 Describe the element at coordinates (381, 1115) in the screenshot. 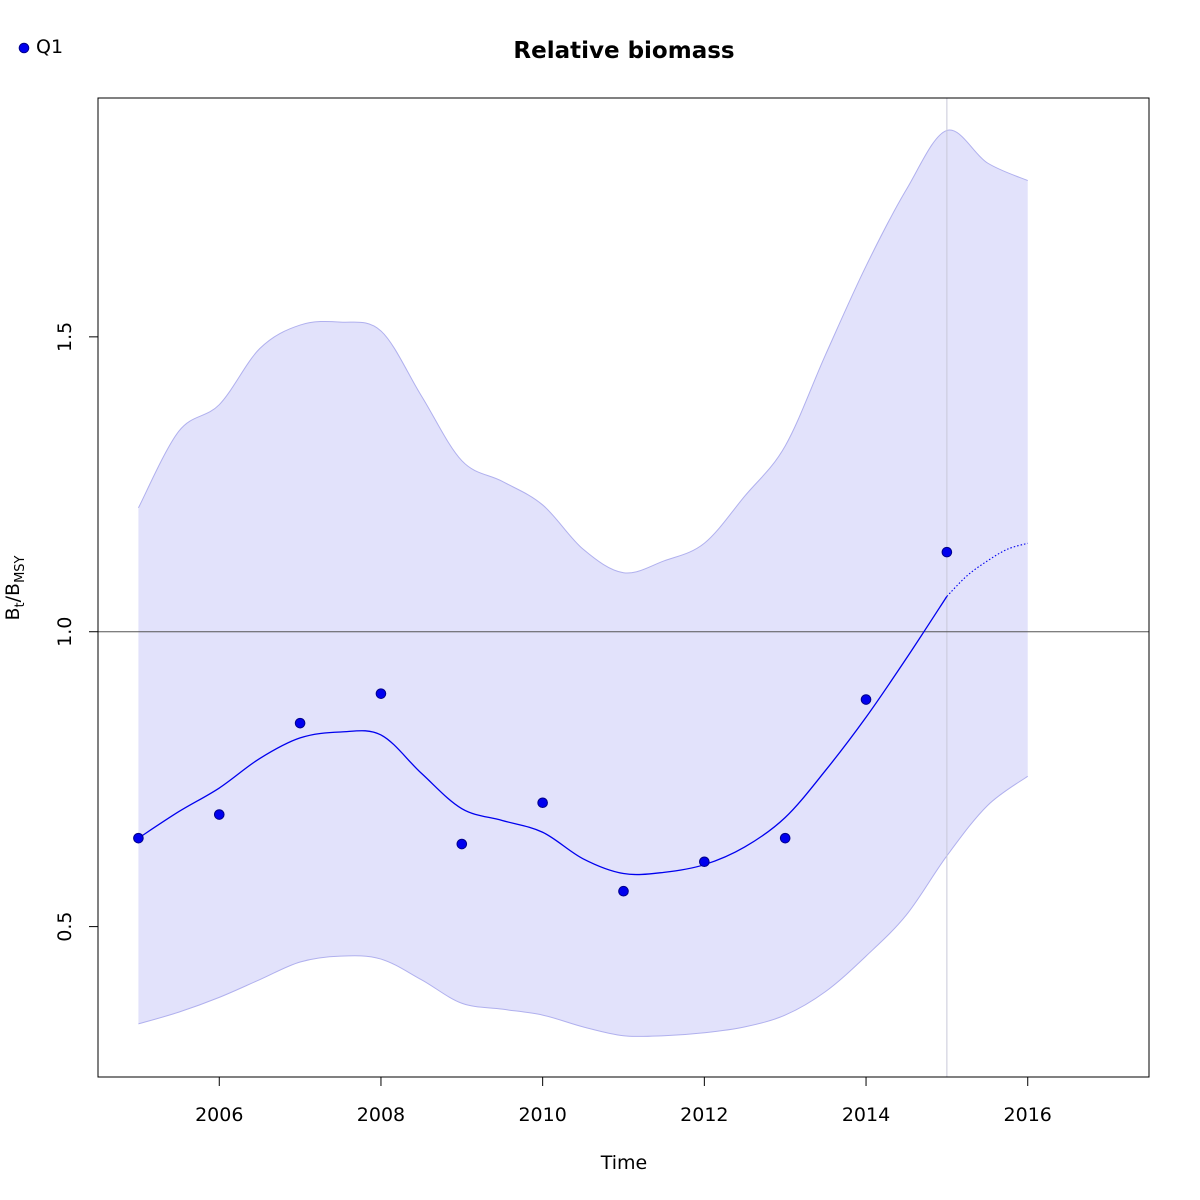

I see `x-tick-label: 2008` at that location.